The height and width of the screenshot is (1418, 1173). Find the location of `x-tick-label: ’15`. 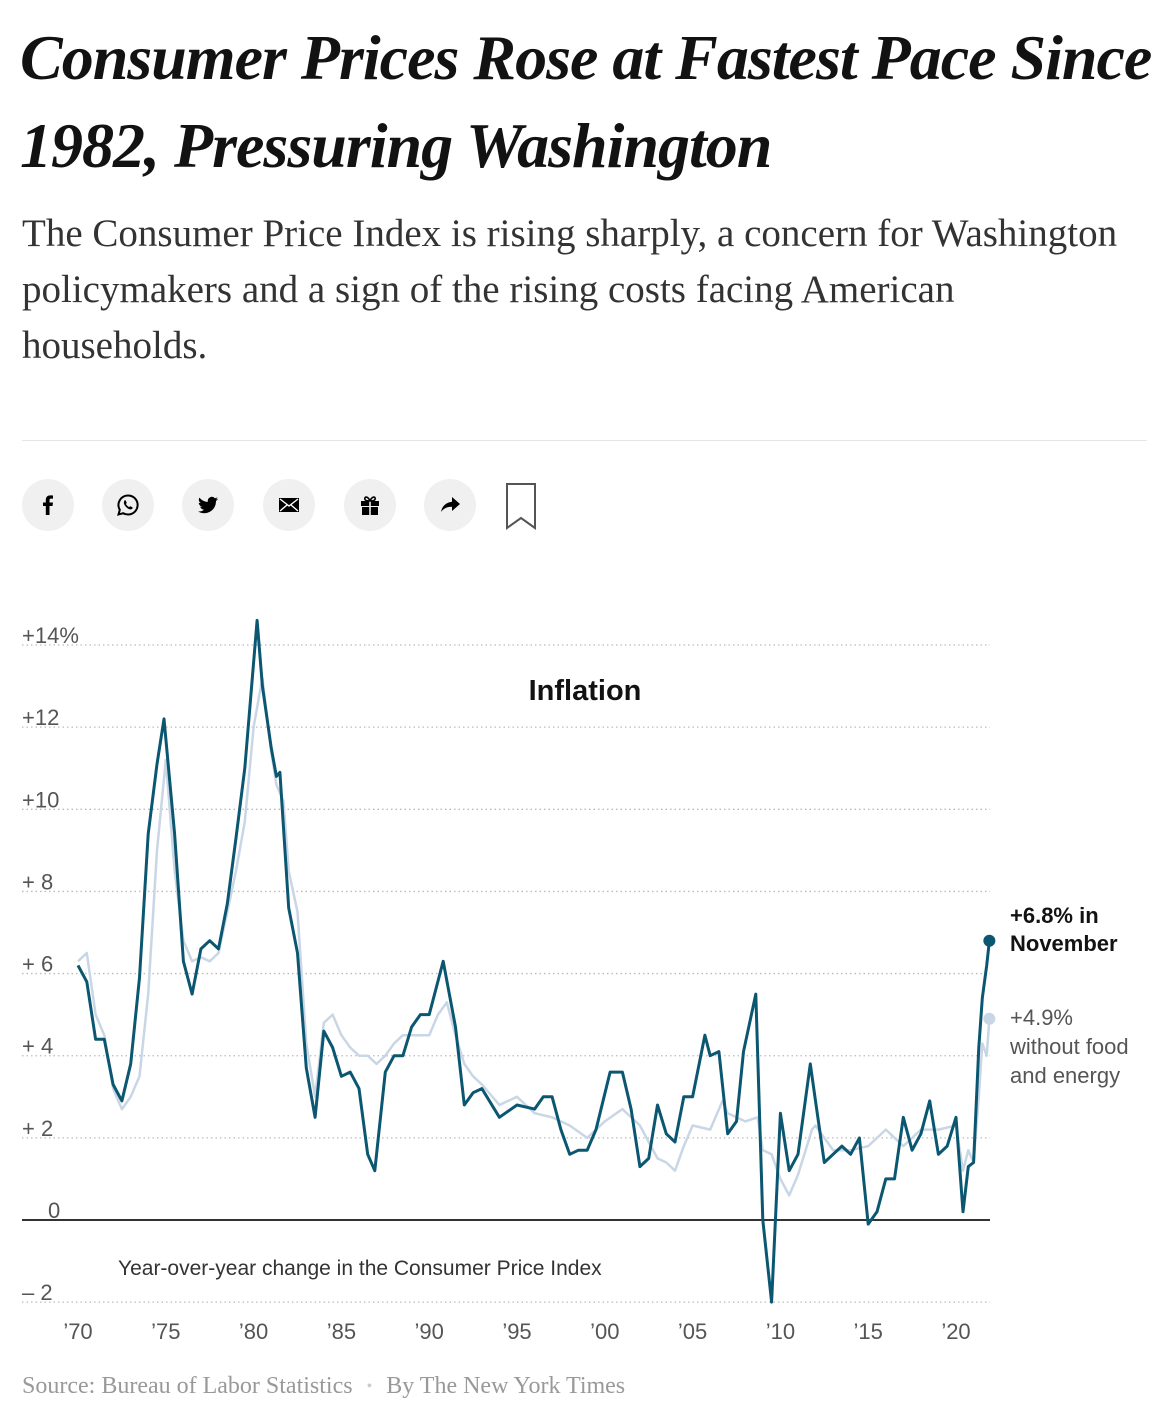

x-tick-label: ’15 is located at coordinates (868, 1331).